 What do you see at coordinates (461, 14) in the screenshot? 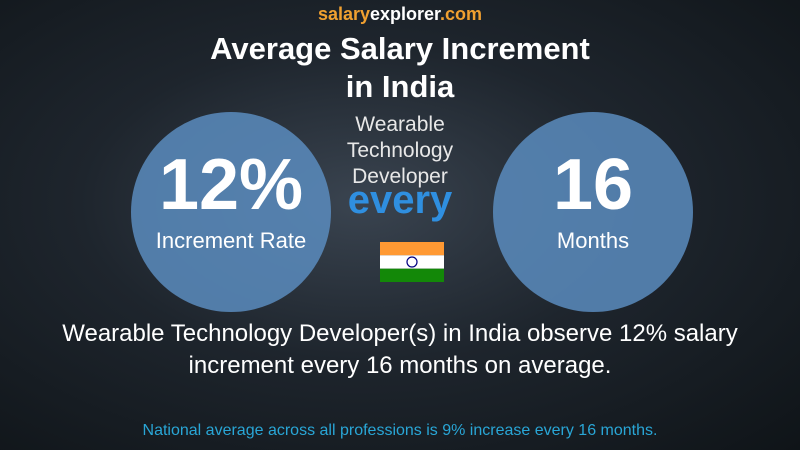
I see `brand-part: .com` at bounding box center [461, 14].